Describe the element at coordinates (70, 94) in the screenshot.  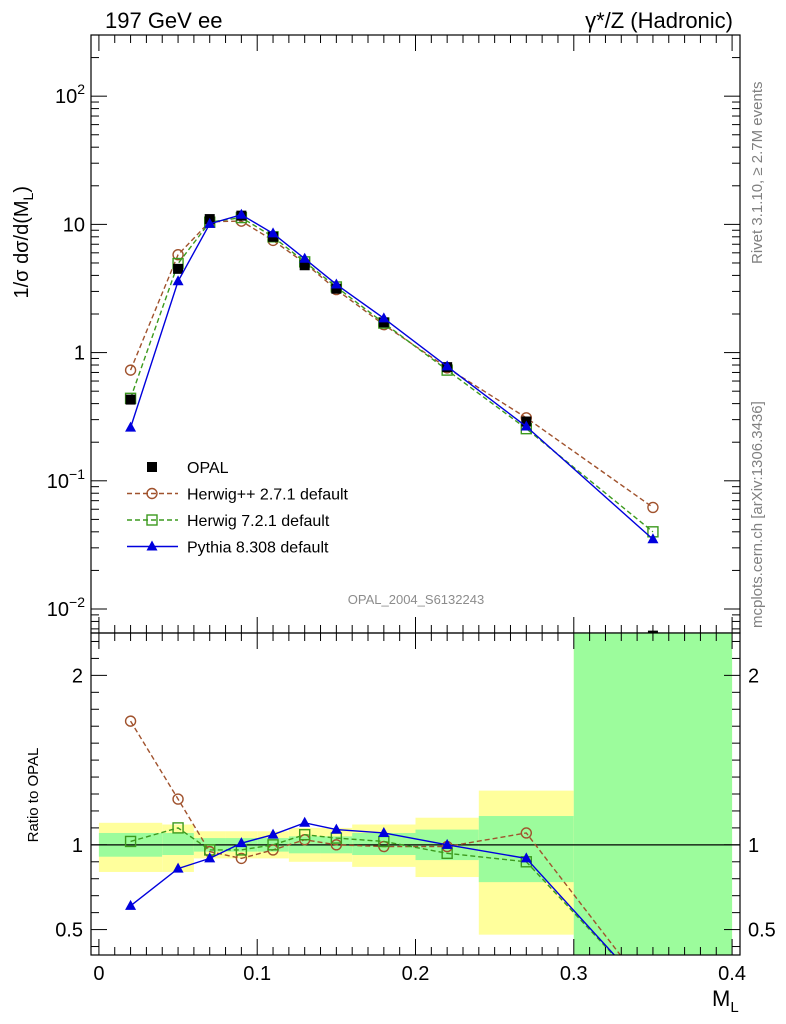
I see `main-ytick-label: 10²` at that location.